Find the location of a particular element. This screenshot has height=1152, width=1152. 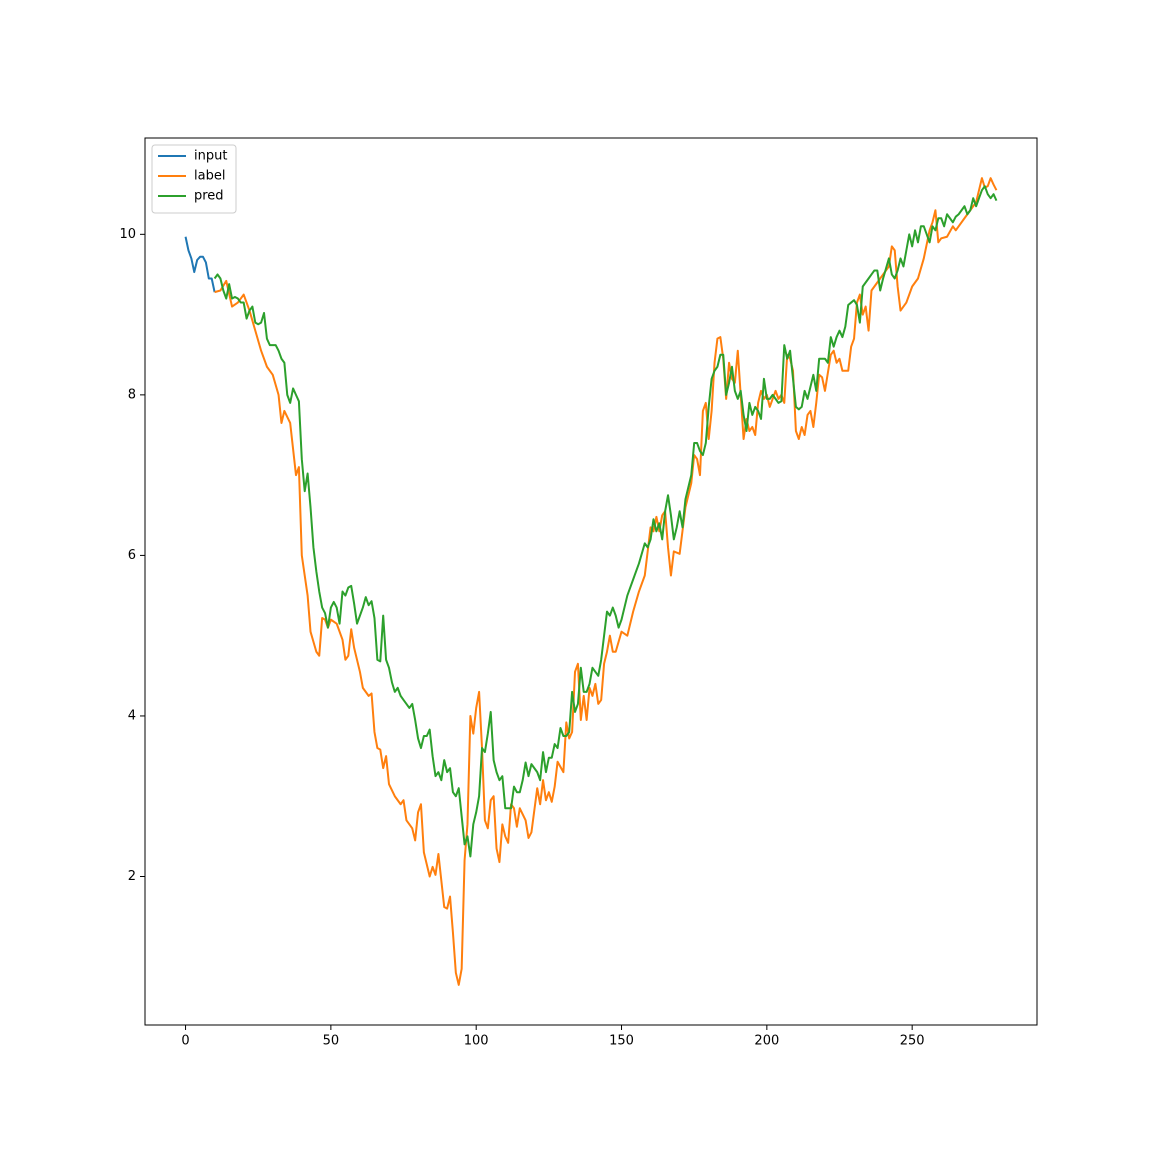

legend-label: label is located at coordinates (209, 176).